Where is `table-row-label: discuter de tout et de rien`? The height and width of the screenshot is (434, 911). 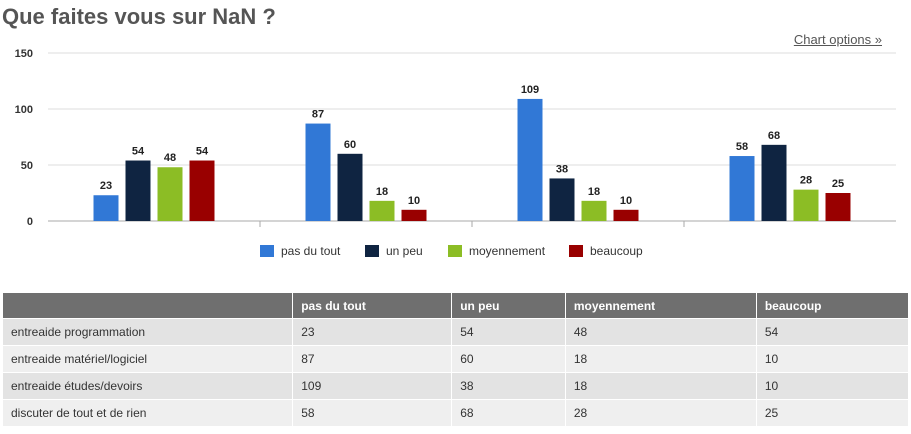
table-row-label: discuter de tout et de rien is located at coordinates (148, 412).